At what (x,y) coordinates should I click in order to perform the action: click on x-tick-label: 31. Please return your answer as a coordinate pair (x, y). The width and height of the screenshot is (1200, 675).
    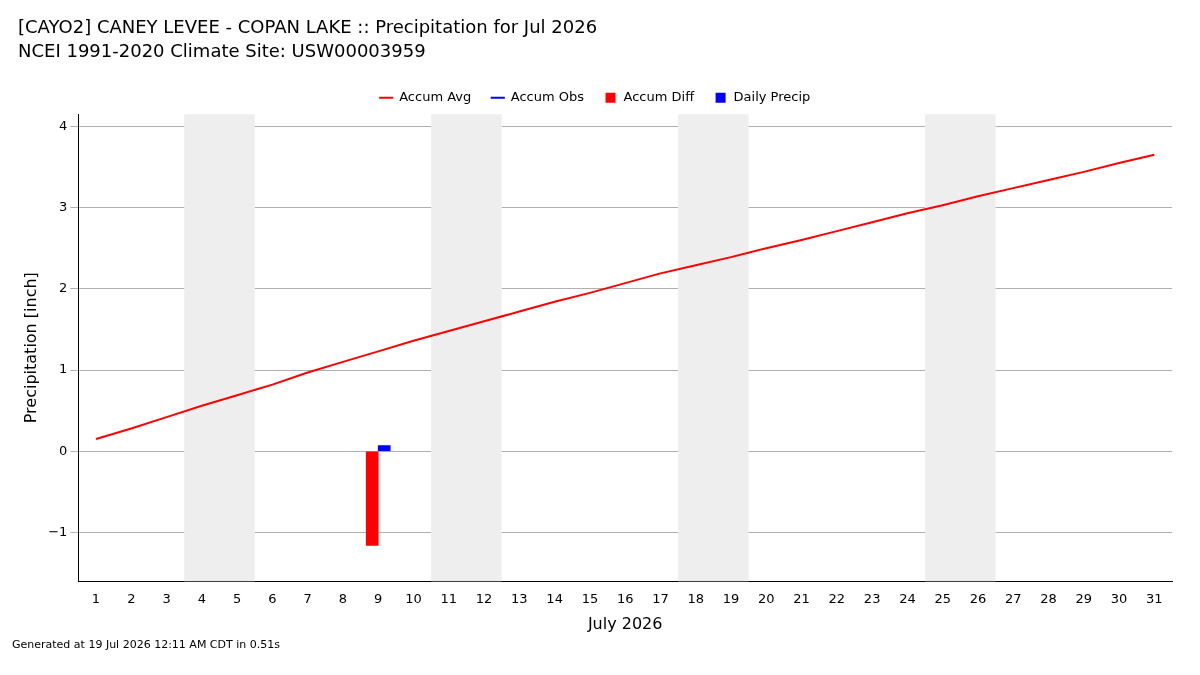
    Looking at the image, I should click on (1154, 599).